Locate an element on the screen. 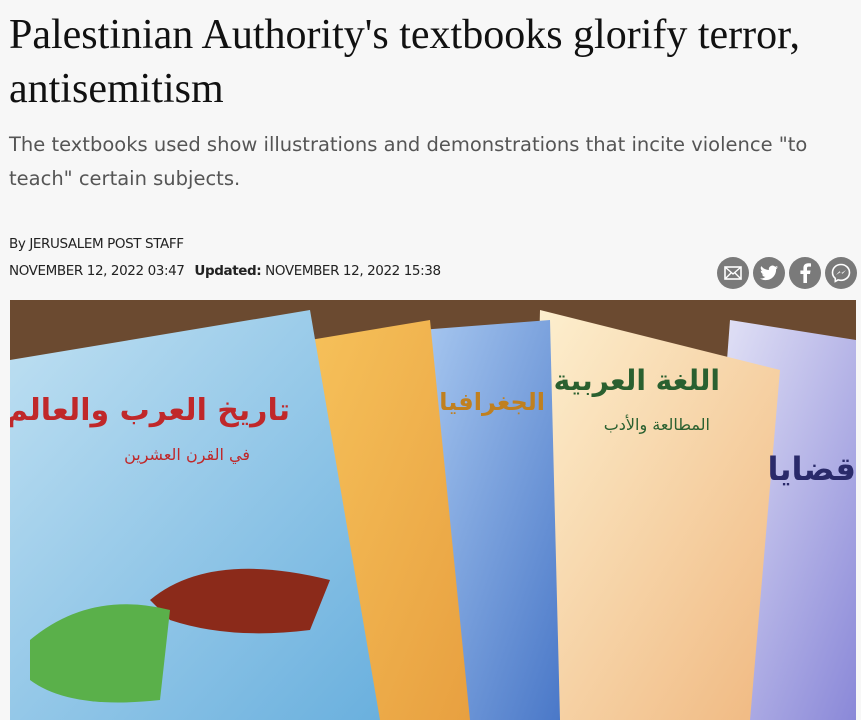  book-title-1: تاريخ العرب والعالم is located at coordinates (150, 410).